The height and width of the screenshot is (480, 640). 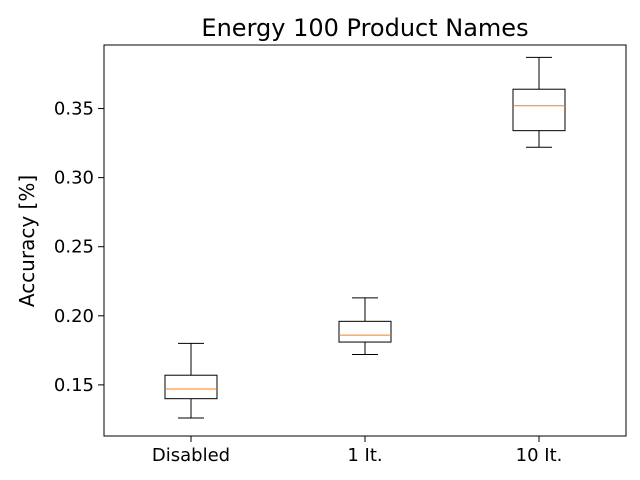 I want to click on y-tick-label: 0.15, so click(x=74, y=385).